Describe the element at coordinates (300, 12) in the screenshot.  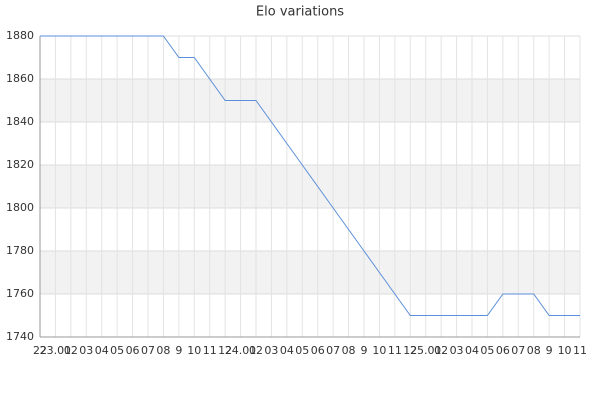
I see `chart-title: Elo variations` at that location.